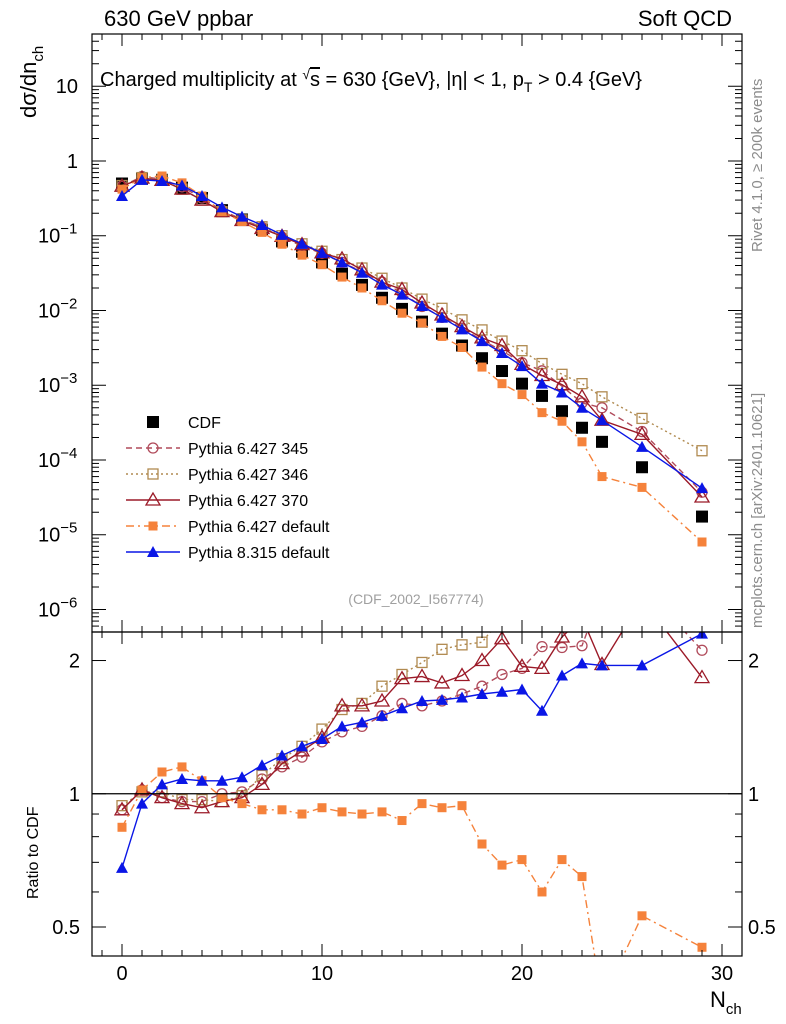 The width and height of the screenshot is (786, 1024). I want to click on legend-label: Pythia 6.427 345, so click(248, 449).